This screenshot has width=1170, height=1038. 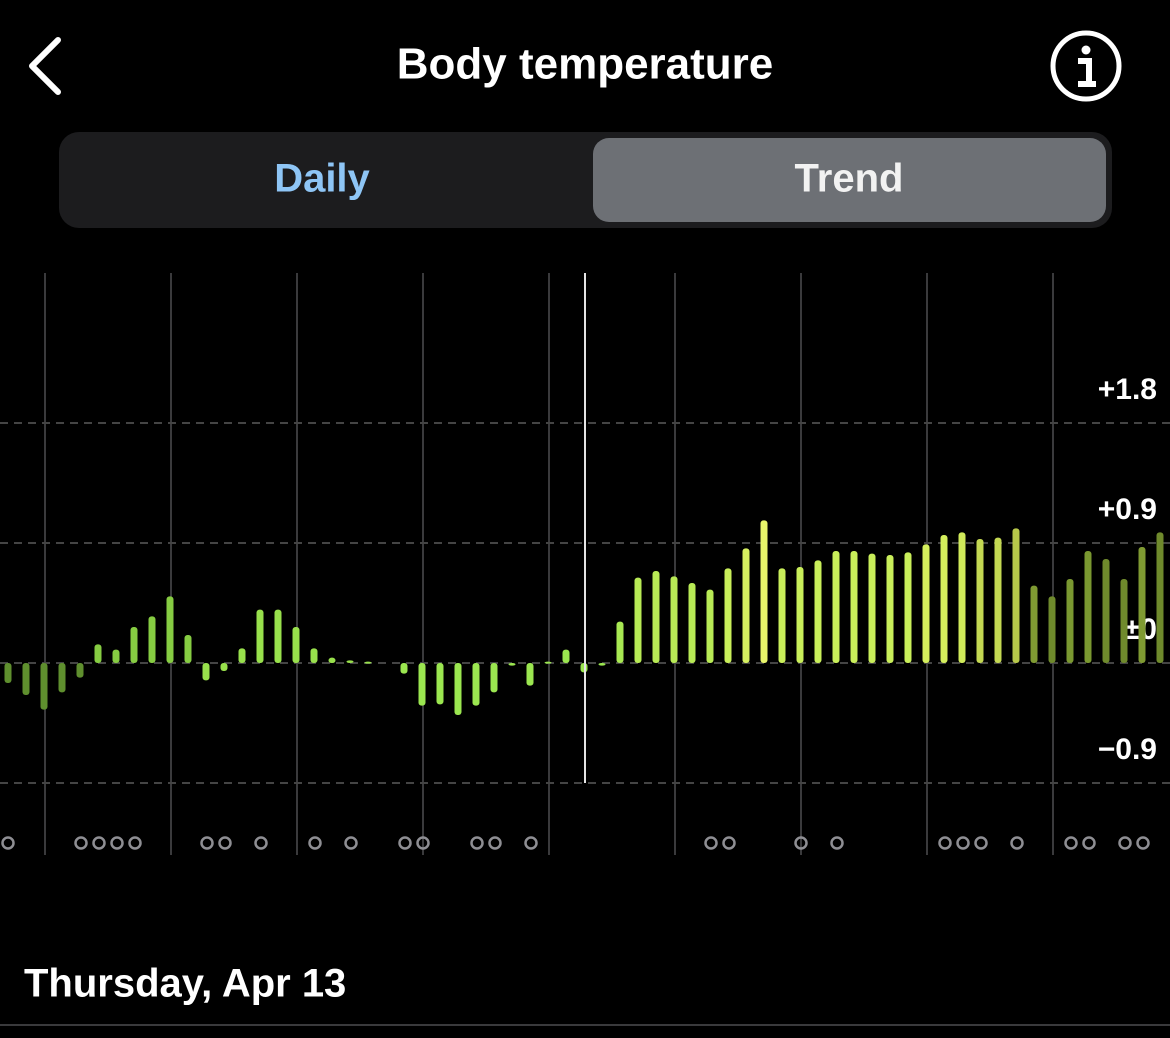 I want to click on tab-trend: Trend, so click(x=849, y=179).